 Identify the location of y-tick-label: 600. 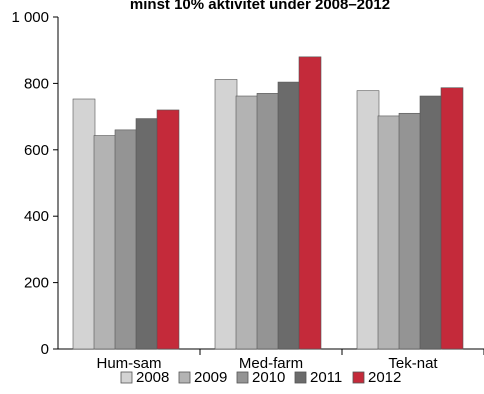
(36, 150).